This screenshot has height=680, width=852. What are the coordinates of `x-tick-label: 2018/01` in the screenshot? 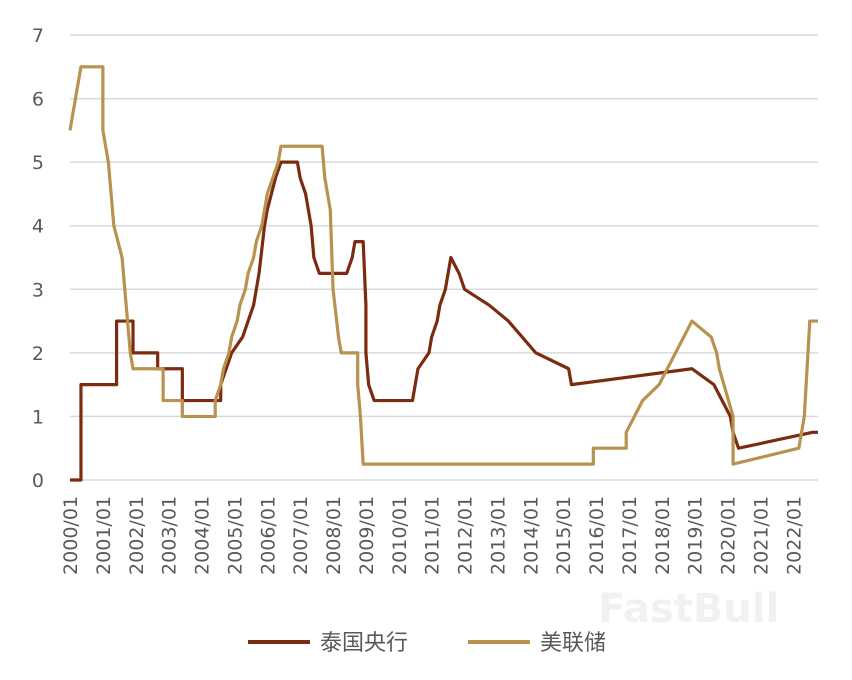 It's located at (663, 535).